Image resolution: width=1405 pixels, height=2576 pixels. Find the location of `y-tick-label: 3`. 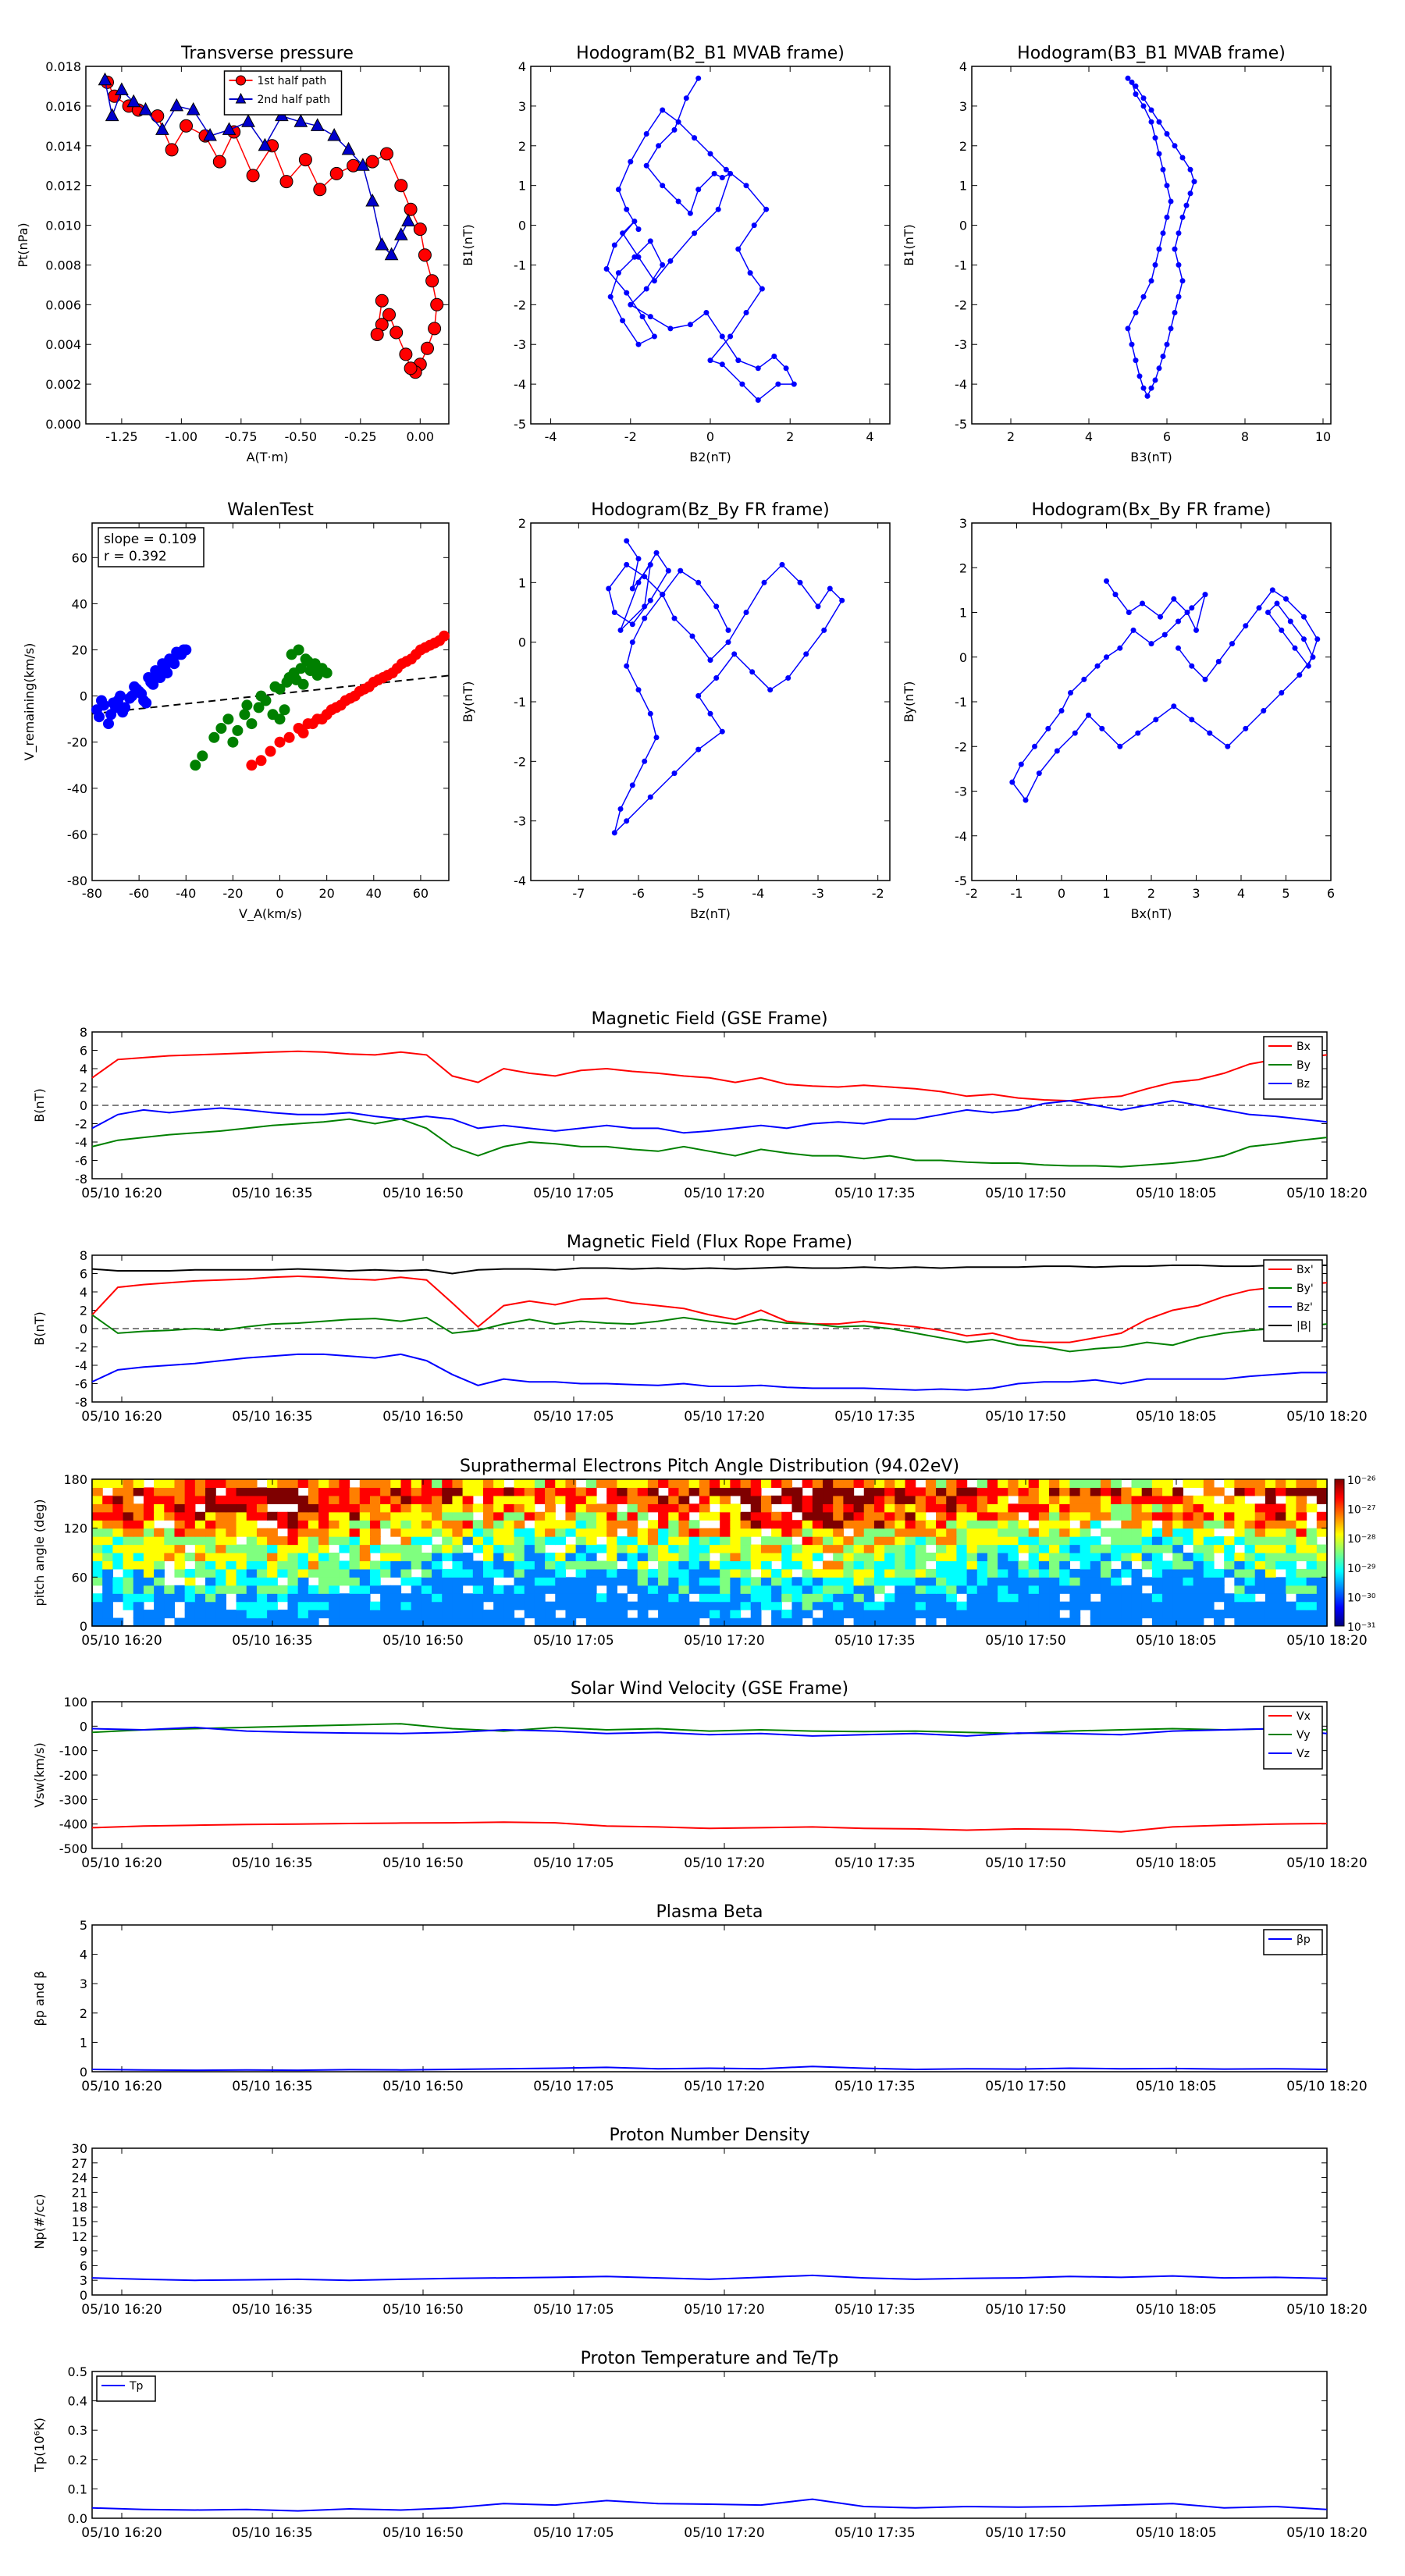

y-tick-label: 3 is located at coordinates (963, 106).